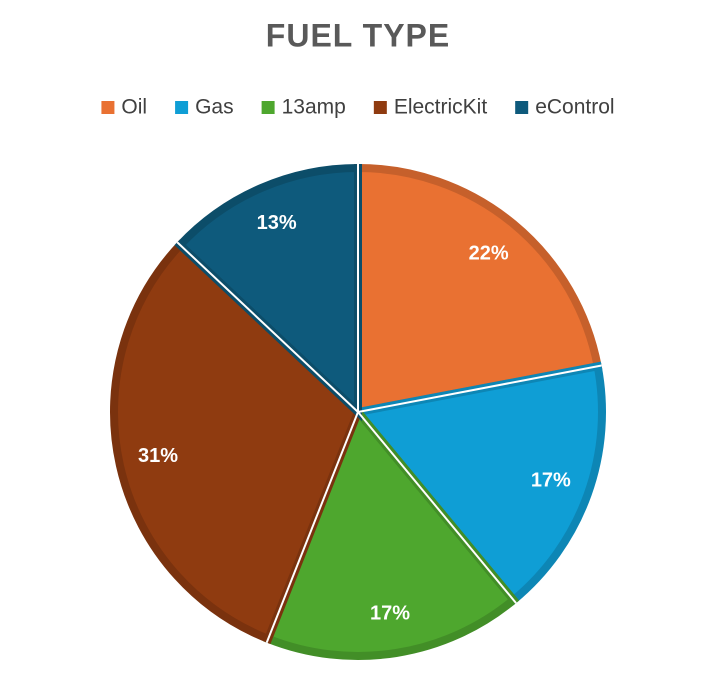 The width and height of the screenshot is (720, 686). Describe the element at coordinates (277, 223) in the screenshot. I see `data-label: 13%` at that location.